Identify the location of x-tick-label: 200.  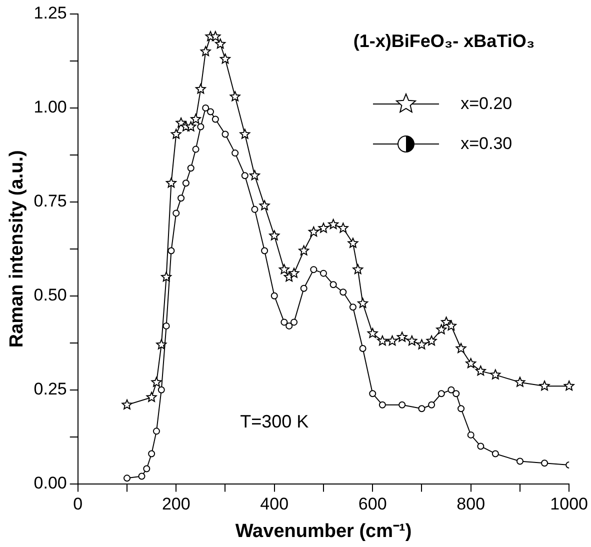
(176, 504).